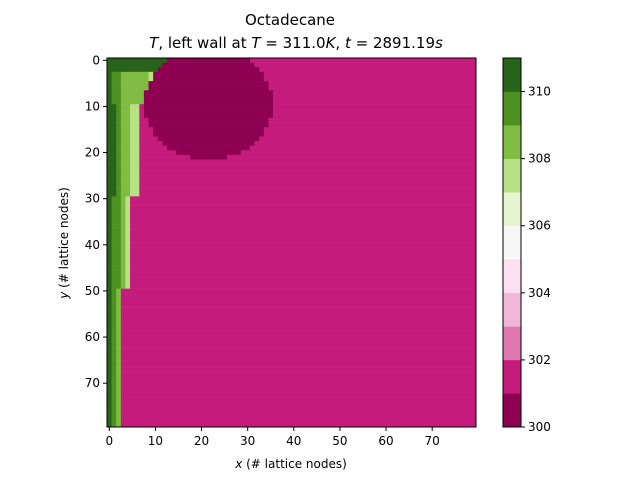  I want to click on y-tick-label: 30, so click(92, 199).